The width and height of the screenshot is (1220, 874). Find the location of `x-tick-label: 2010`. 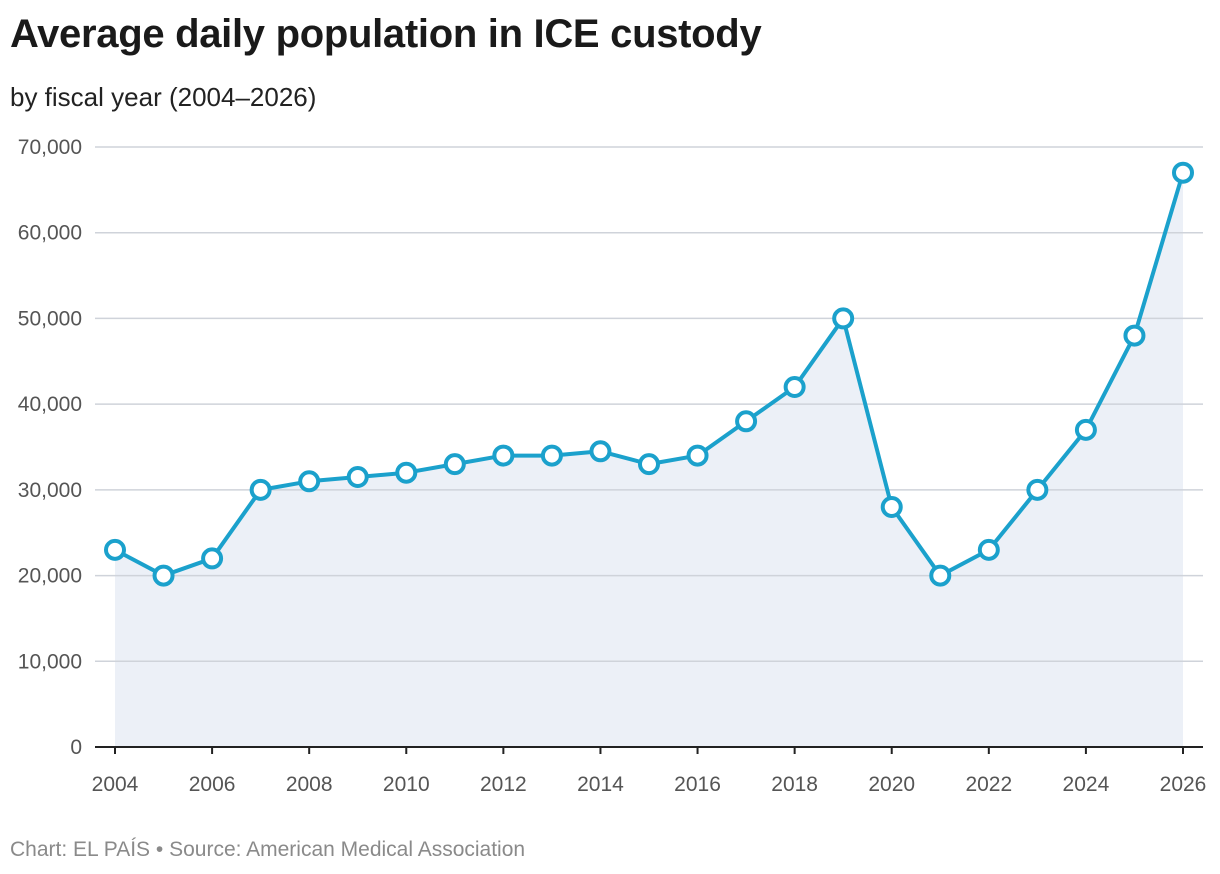

x-tick-label: 2010 is located at coordinates (406, 784).